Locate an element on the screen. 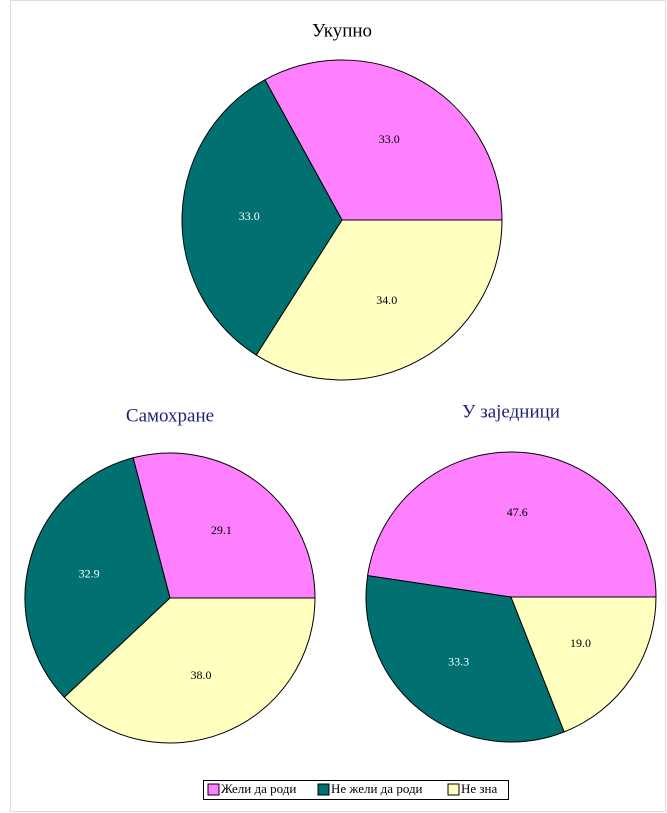 The height and width of the screenshot is (813, 667). data-label: 29.1 is located at coordinates (221, 530).